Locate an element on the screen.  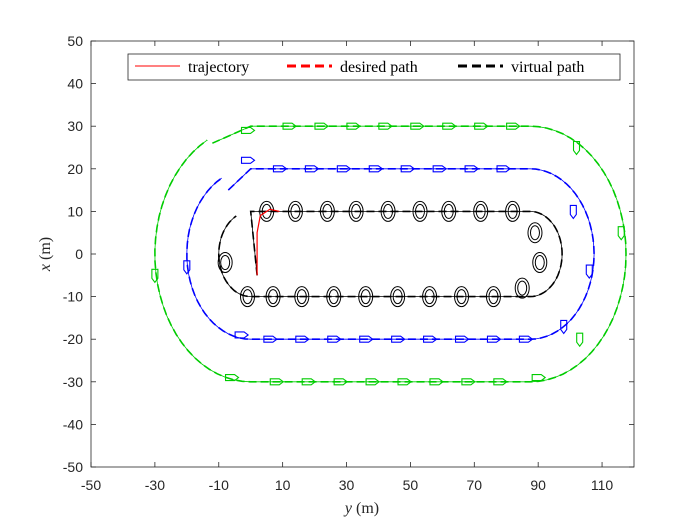
x-tick-label: 90 is located at coordinates (538, 485).